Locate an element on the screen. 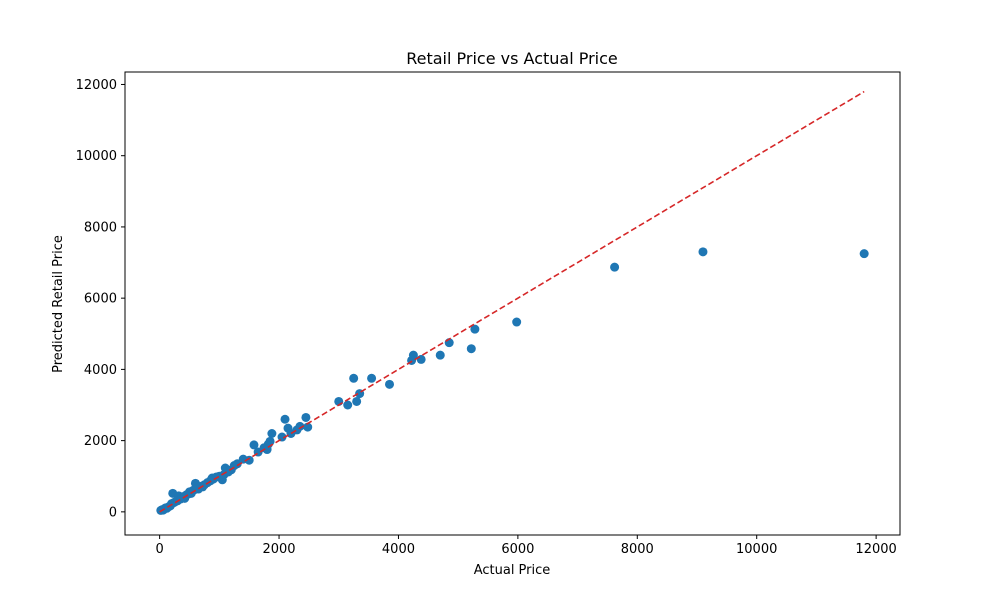 This screenshot has height=600, width=1000. y-tick-label: 4000 is located at coordinates (100, 370).